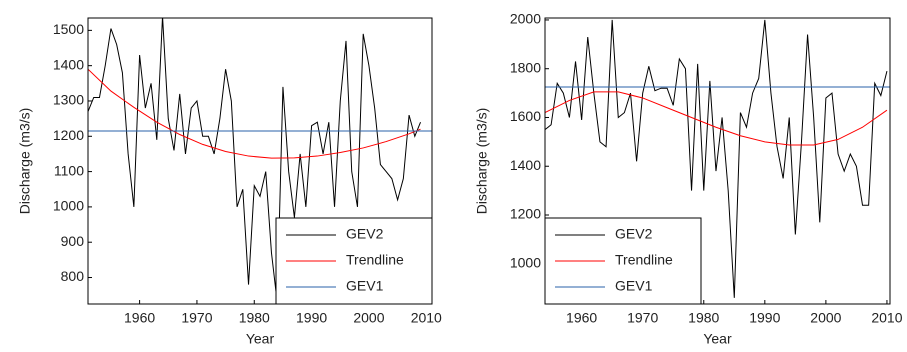  I want to click on y-tick-label: 900, so click(73, 241).